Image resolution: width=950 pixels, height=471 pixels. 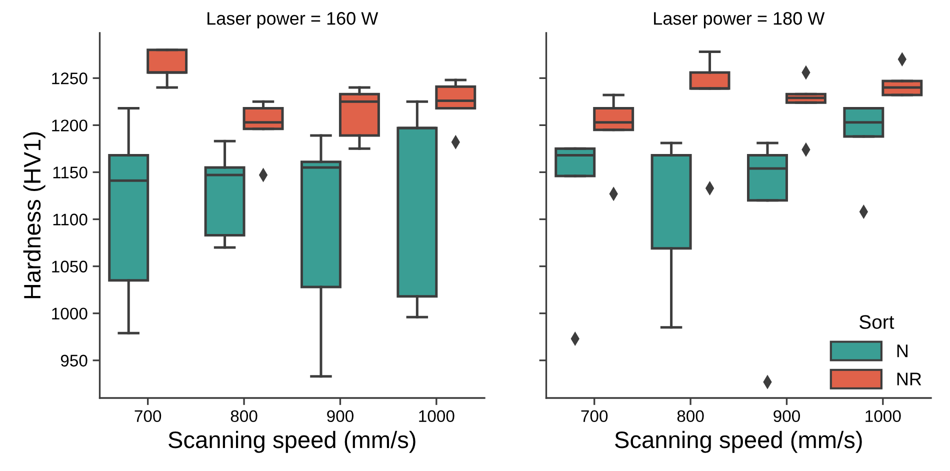 What do you see at coordinates (70, 126) in the screenshot?
I see `y-tick-label: 1200` at bounding box center [70, 126].